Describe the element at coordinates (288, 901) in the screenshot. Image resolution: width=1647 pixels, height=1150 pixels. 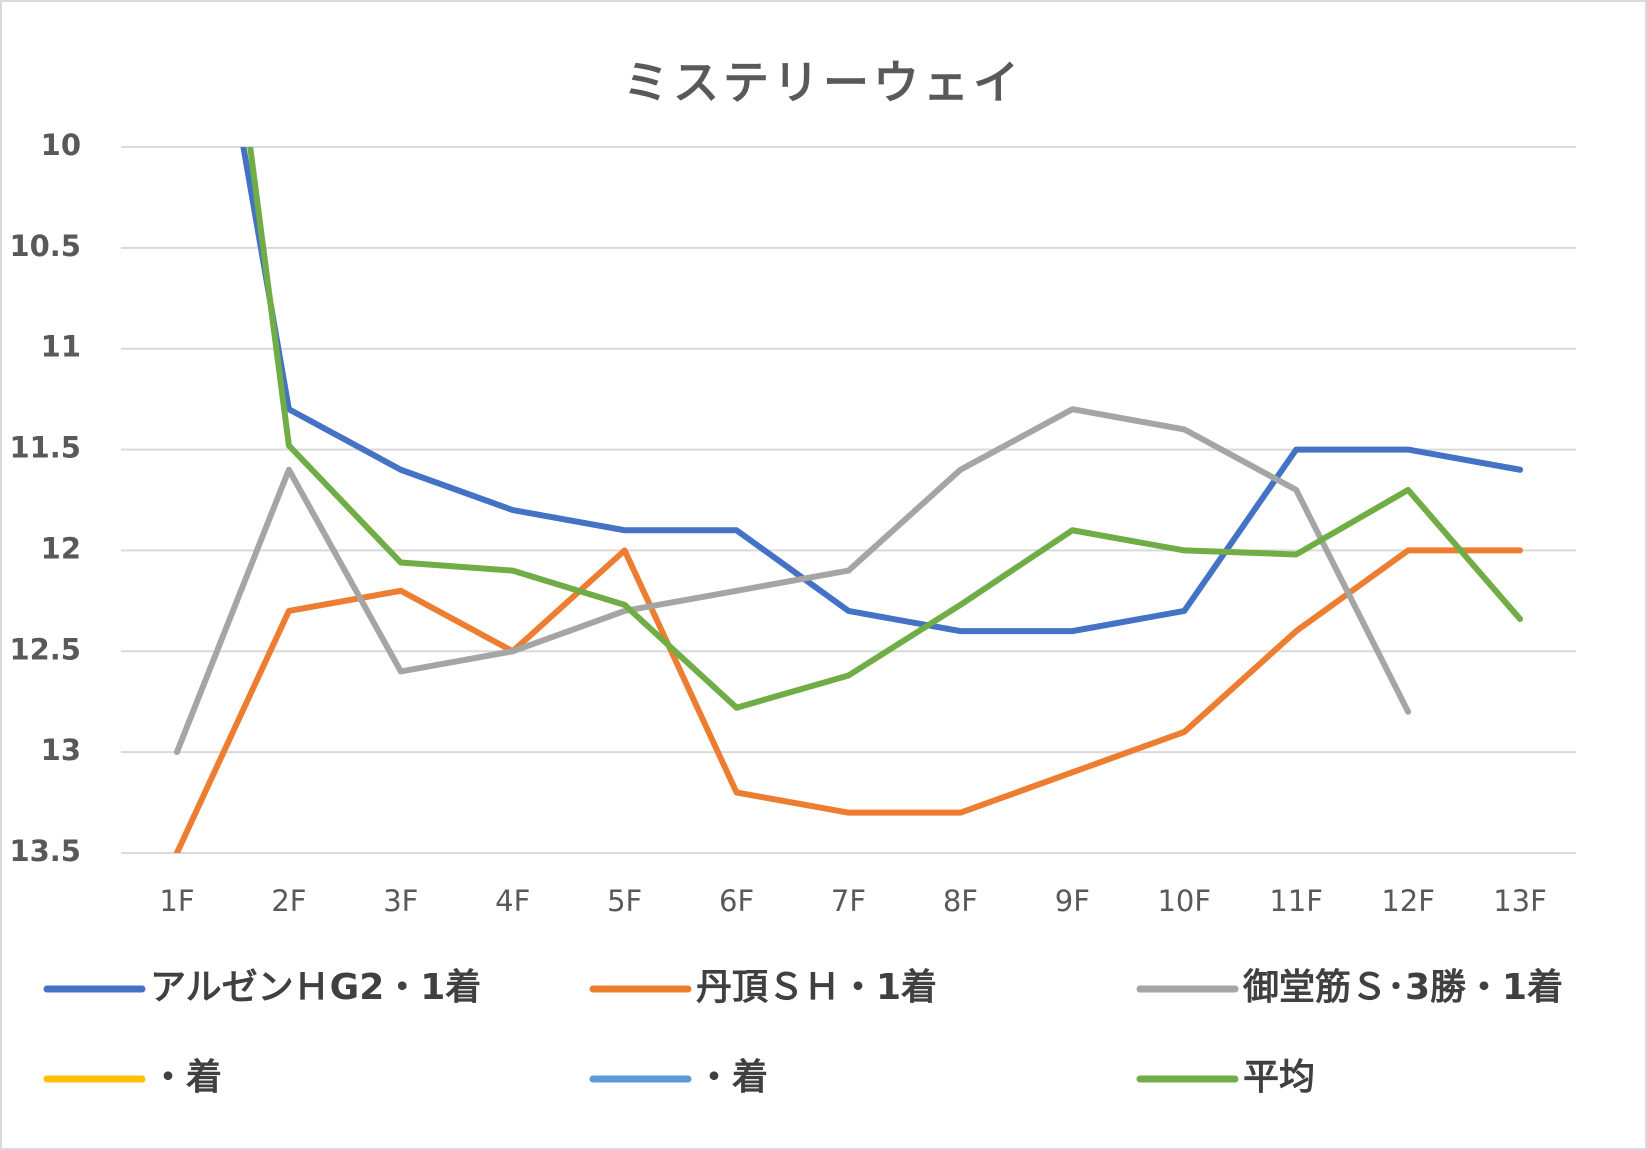
I see `x-tick-label: 2F` at that location.